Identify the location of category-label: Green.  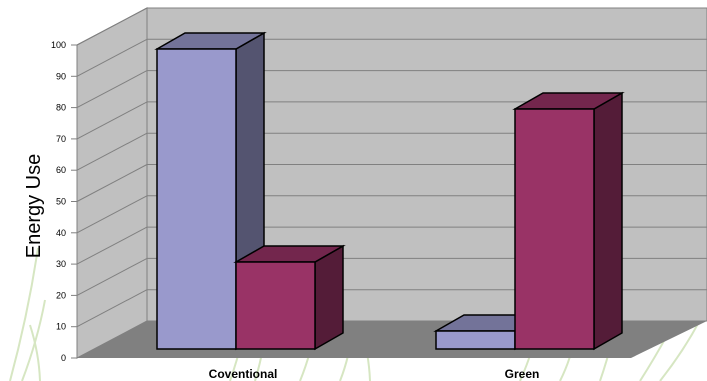
(522, 374).